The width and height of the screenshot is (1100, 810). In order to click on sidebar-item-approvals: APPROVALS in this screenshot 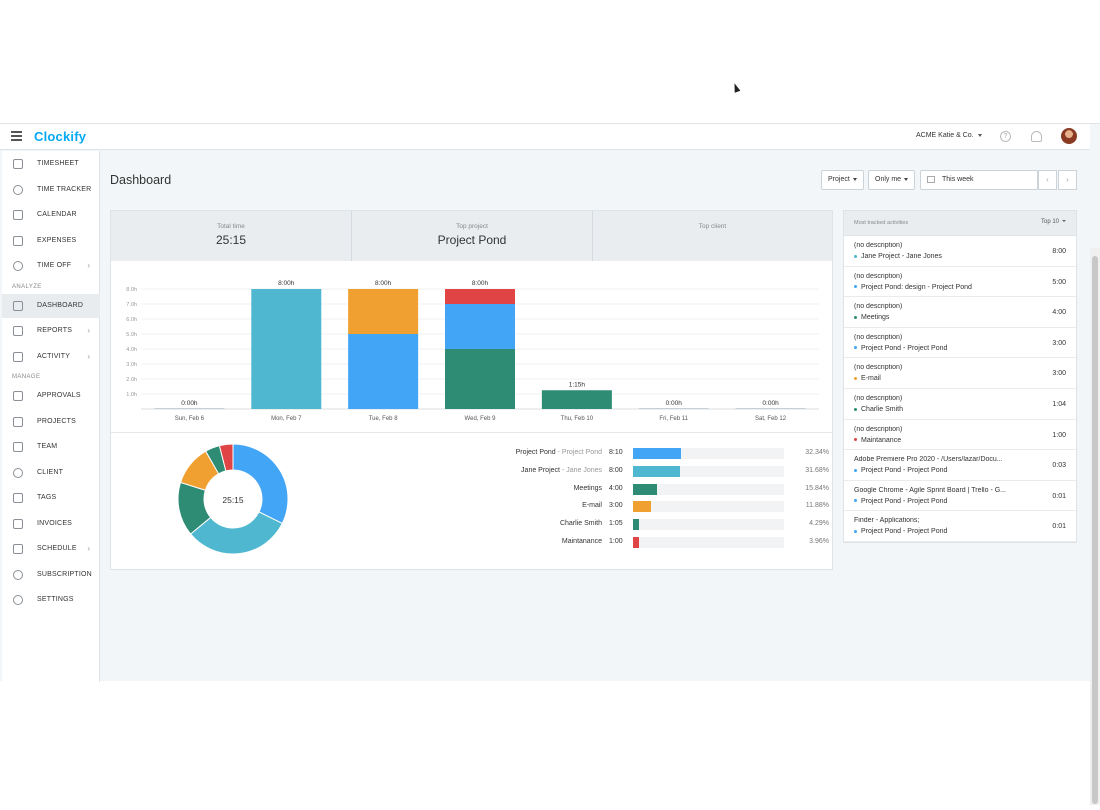, I will do `click(51, 396)`.